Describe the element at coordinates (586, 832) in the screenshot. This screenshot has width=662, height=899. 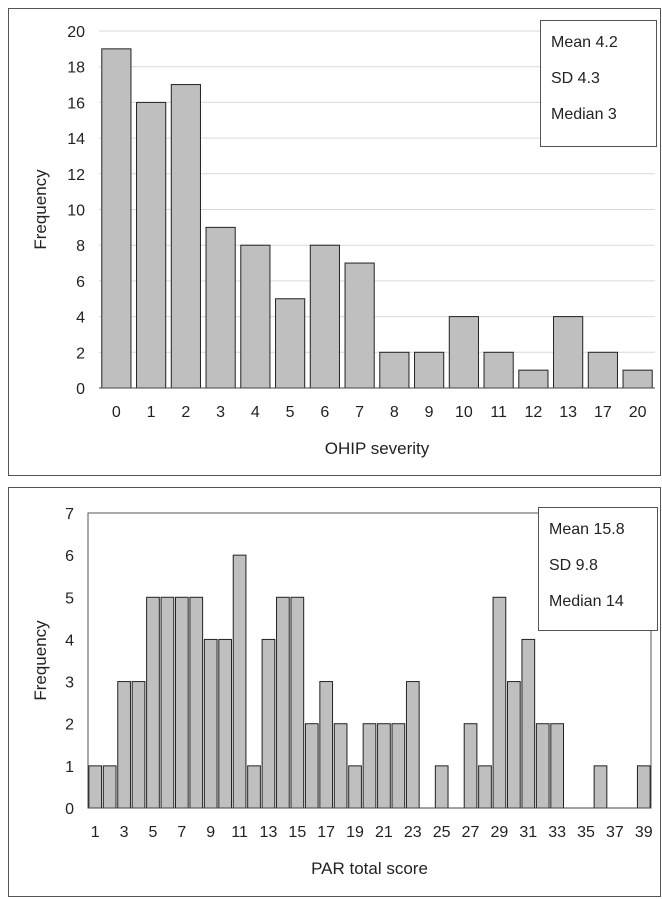
I see `x-tick-label: 35` at that location.